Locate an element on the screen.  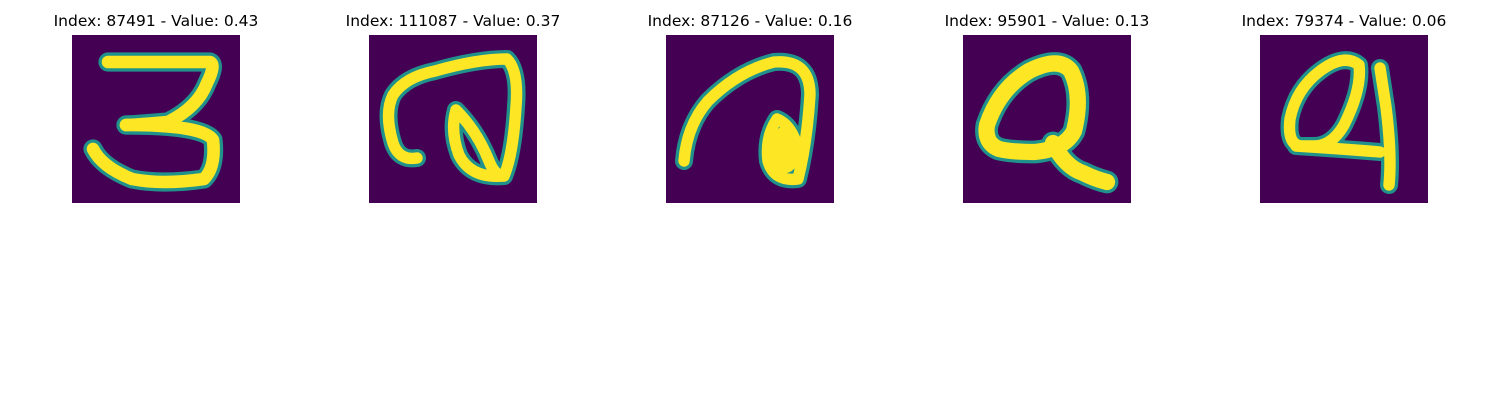
panel-5: Index: 79374 - Value: 0.06 is located at coordinates (1344, 105).